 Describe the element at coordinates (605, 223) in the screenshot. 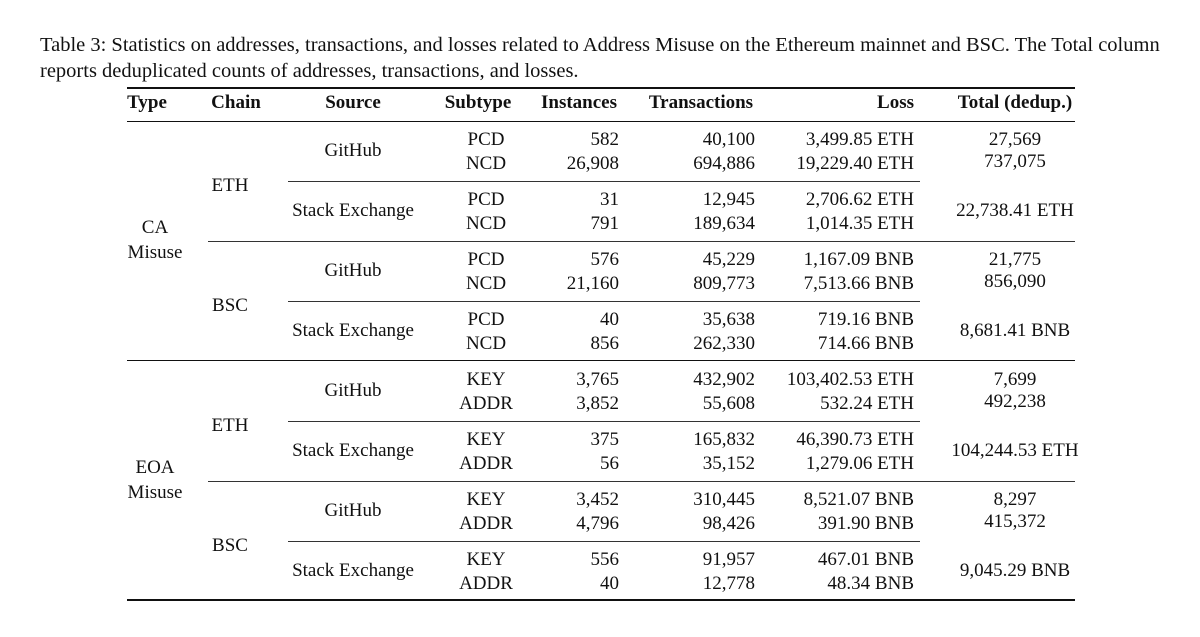

I see `instances-cell: 791` at that location.